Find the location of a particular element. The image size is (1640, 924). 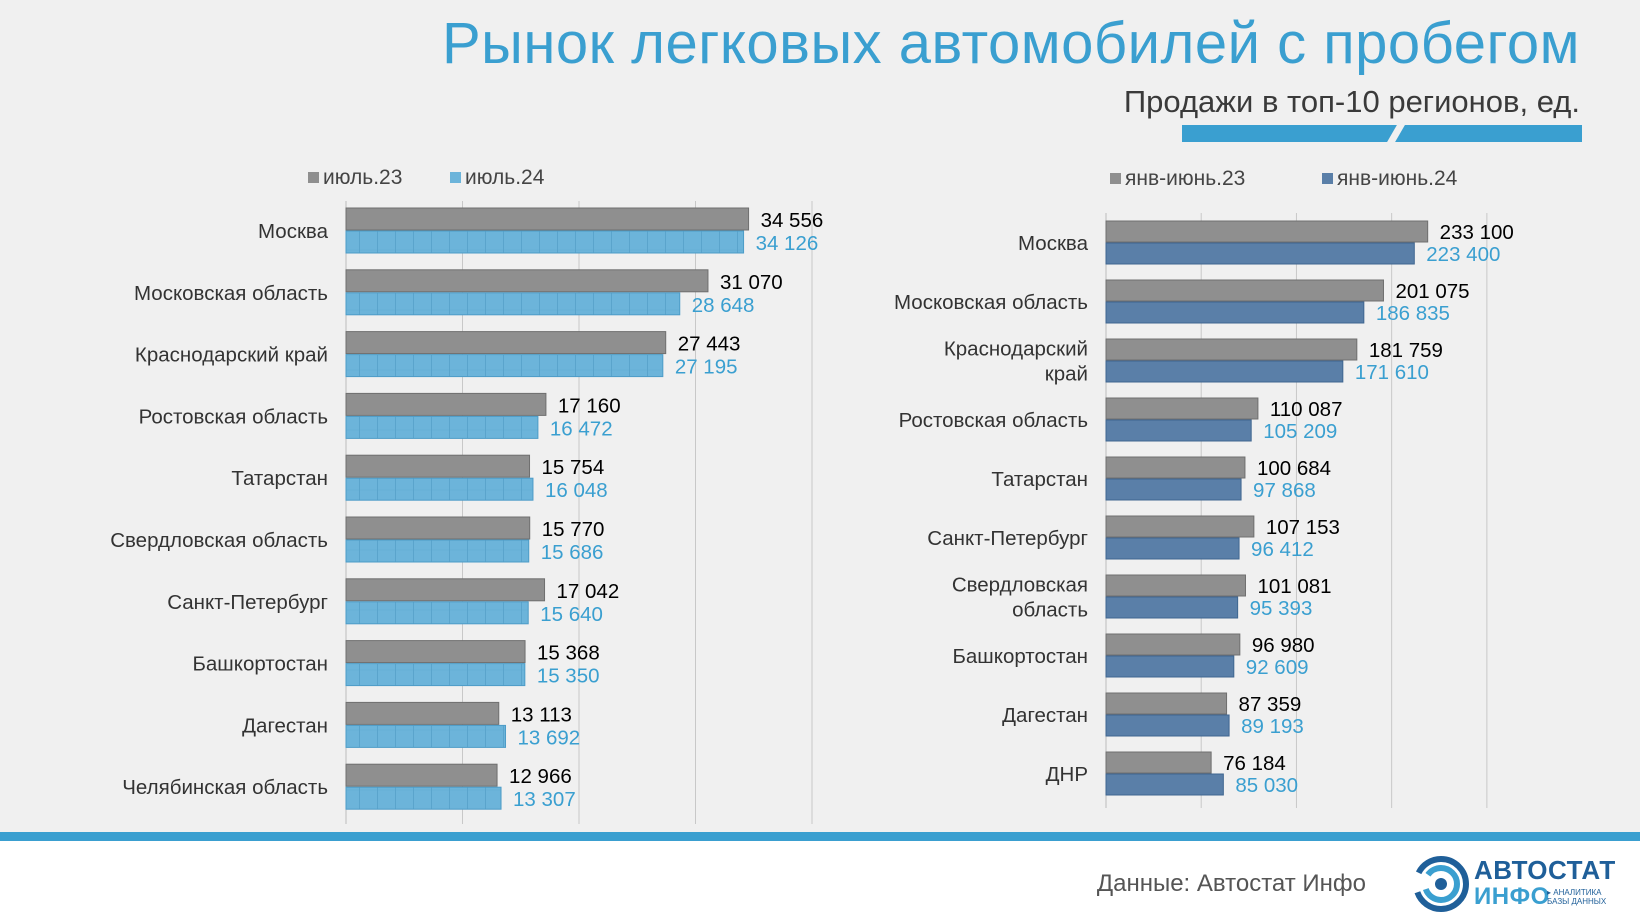

data-label: 101 081 is located at coordinates (1294, 586).